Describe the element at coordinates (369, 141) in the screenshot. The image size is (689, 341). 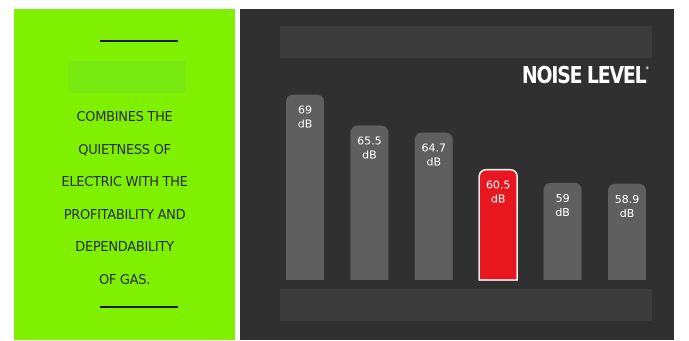
I see `bar-value-label-2: 65.5` at that location.